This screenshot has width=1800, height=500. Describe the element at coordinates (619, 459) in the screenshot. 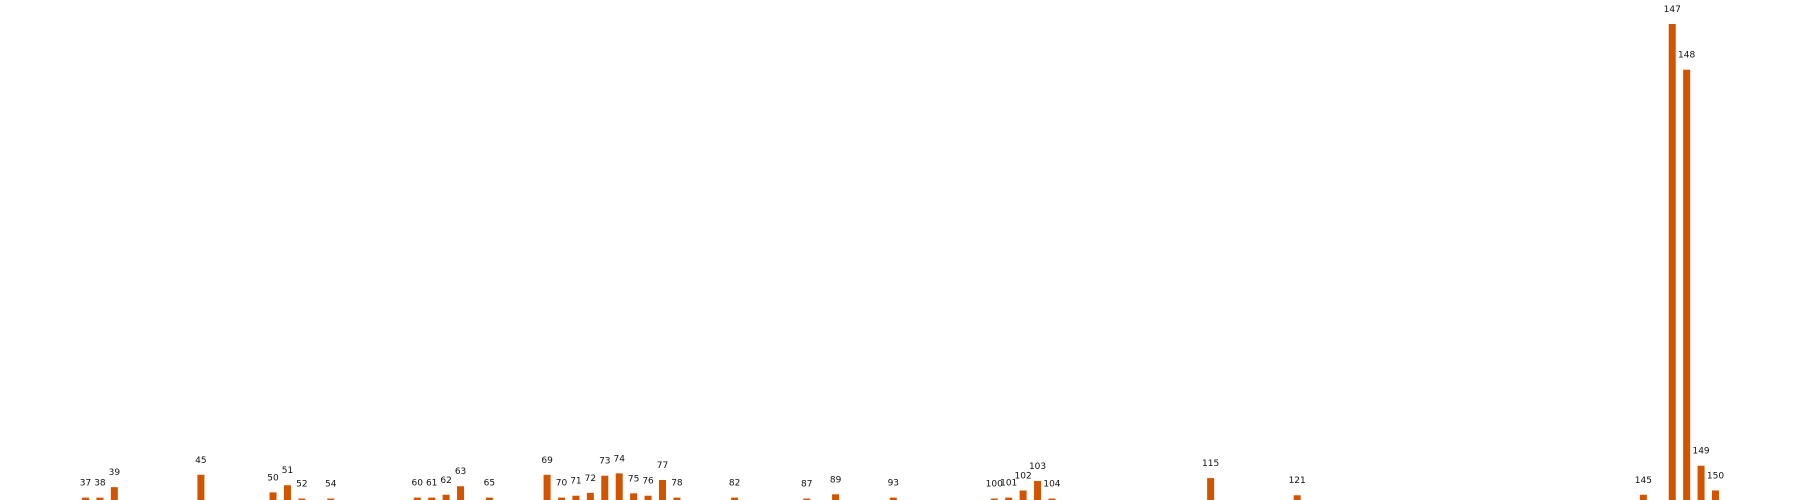

I see `bar-label-74: 74` at that location.